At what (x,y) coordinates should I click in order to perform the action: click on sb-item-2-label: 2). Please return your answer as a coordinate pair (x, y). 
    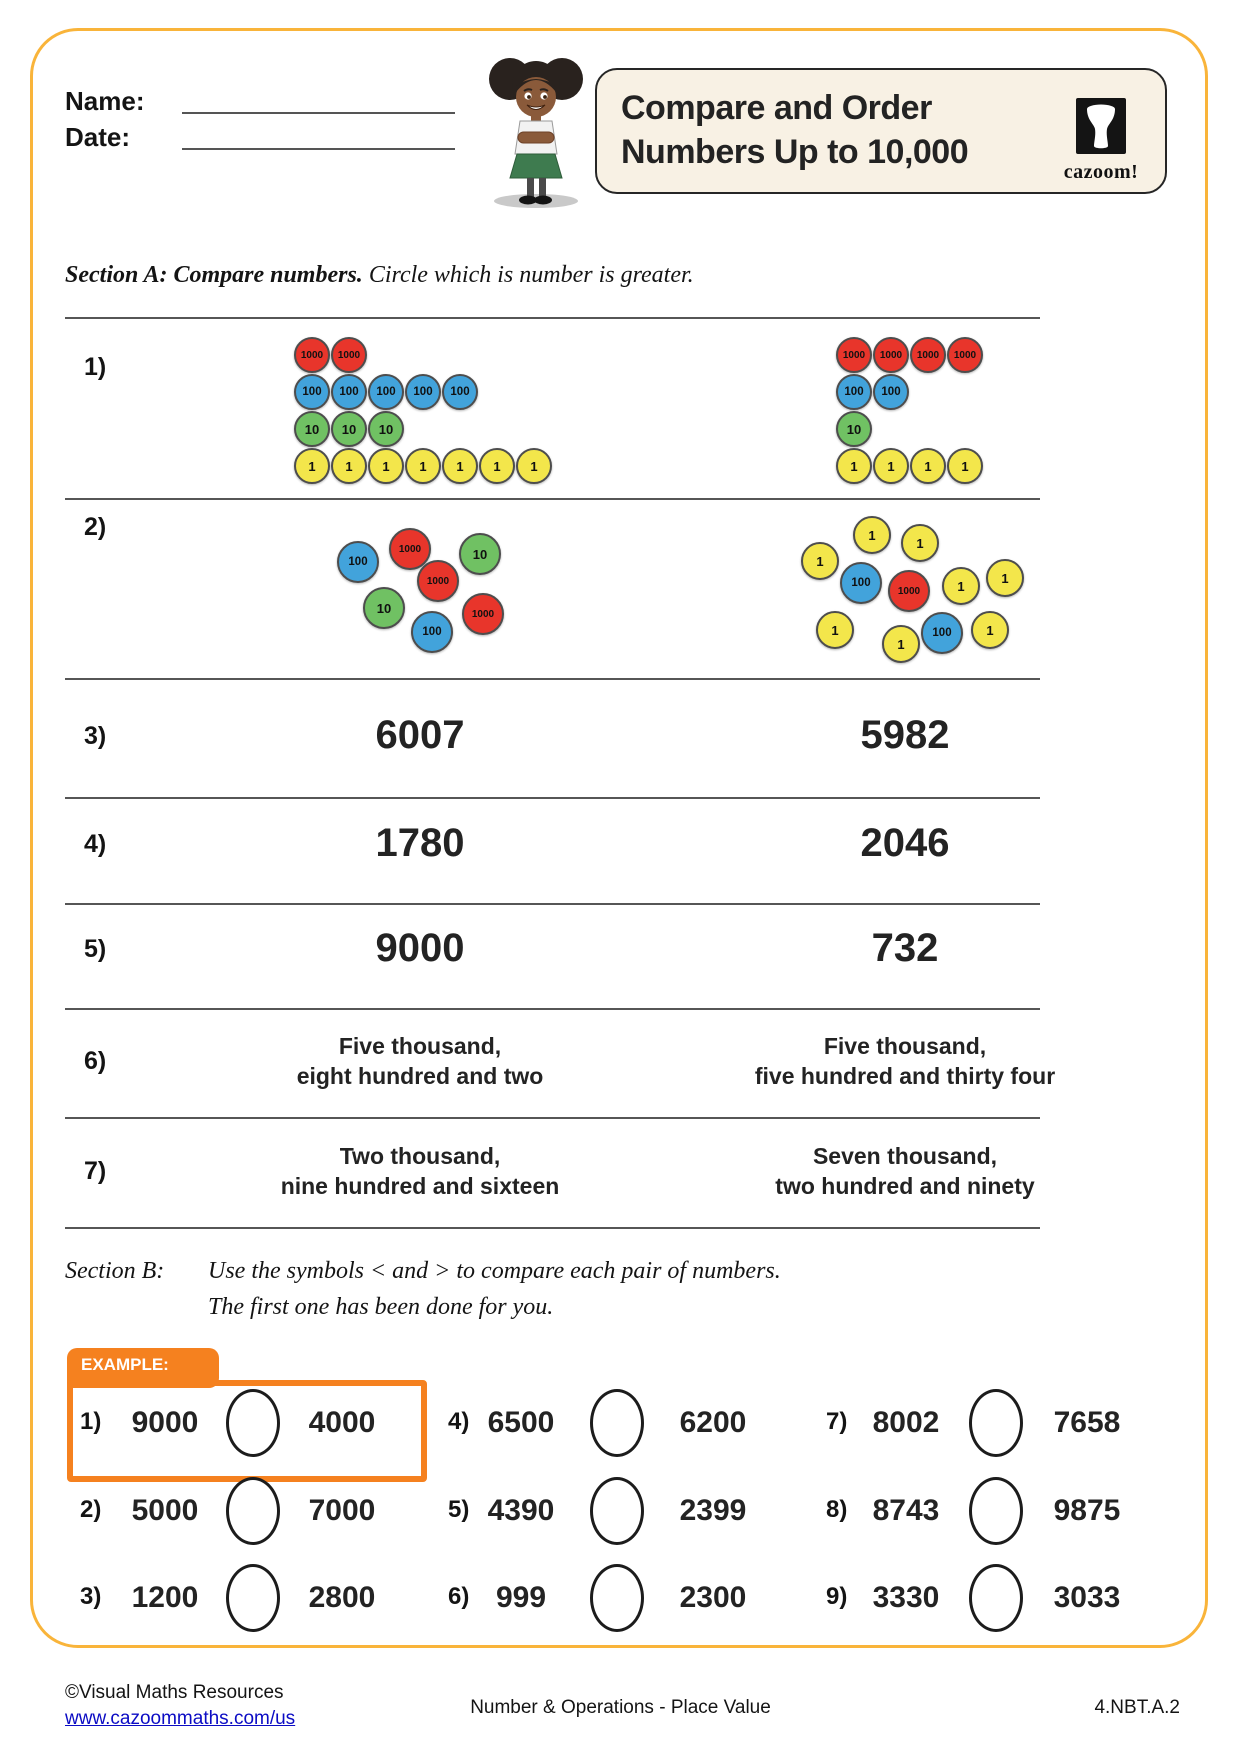
    Looking at the image, I should click on (91, 1509).